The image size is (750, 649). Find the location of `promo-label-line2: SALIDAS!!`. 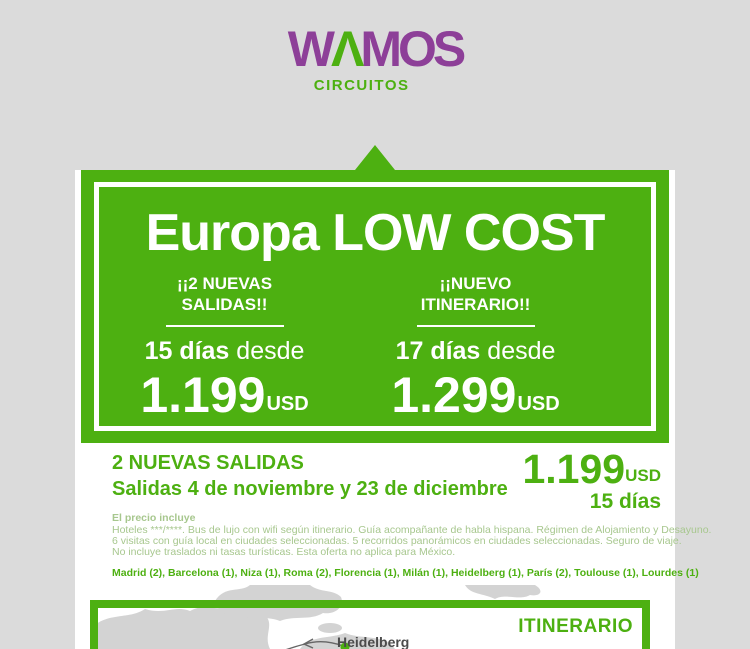

promo-label-line2: SALIDAS!! is located at coordinates (224, 305).